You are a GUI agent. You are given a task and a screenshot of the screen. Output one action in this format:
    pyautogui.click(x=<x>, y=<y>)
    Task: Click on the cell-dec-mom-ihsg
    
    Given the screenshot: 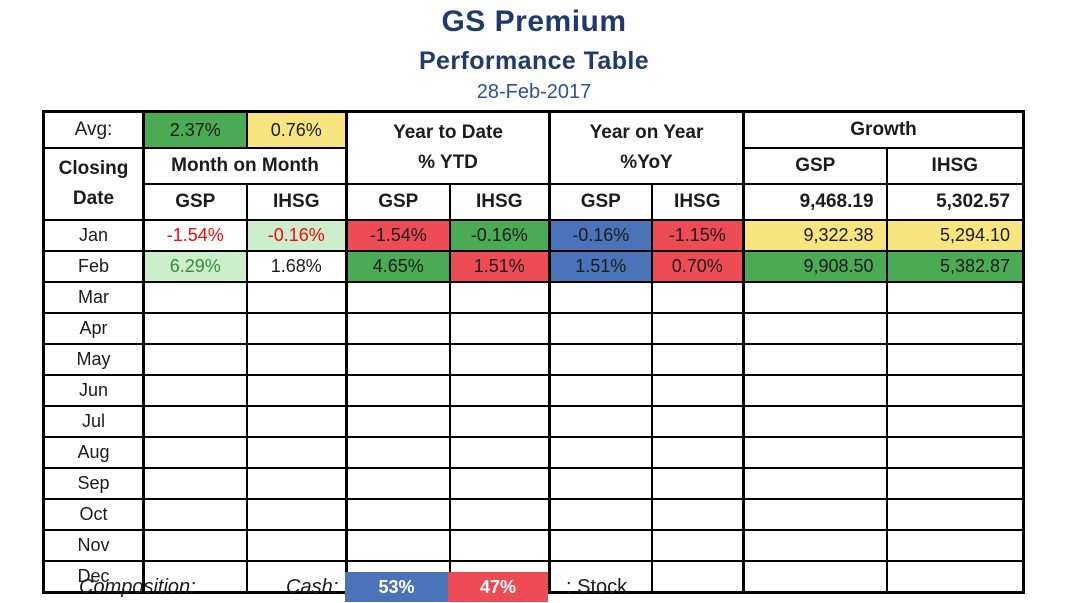 What is the action you would take?
    pyautogui.click(x=296, y=577)
    